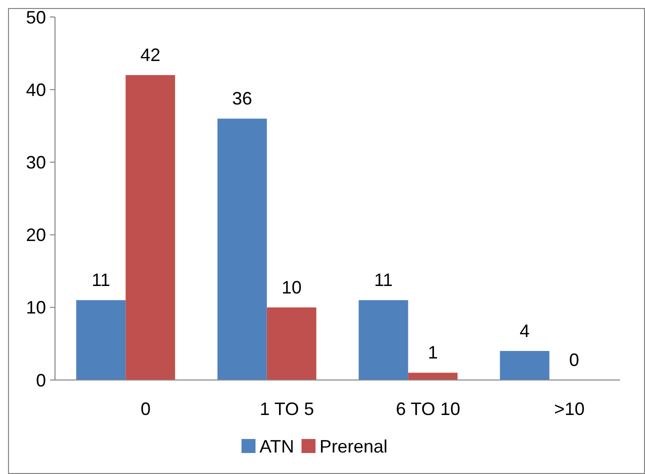 The image size is (645, 474). What do you see at coordinates (41, 380) in the screenshot?
I see `y-tick-label: 0` at bounding box center [41, 380].